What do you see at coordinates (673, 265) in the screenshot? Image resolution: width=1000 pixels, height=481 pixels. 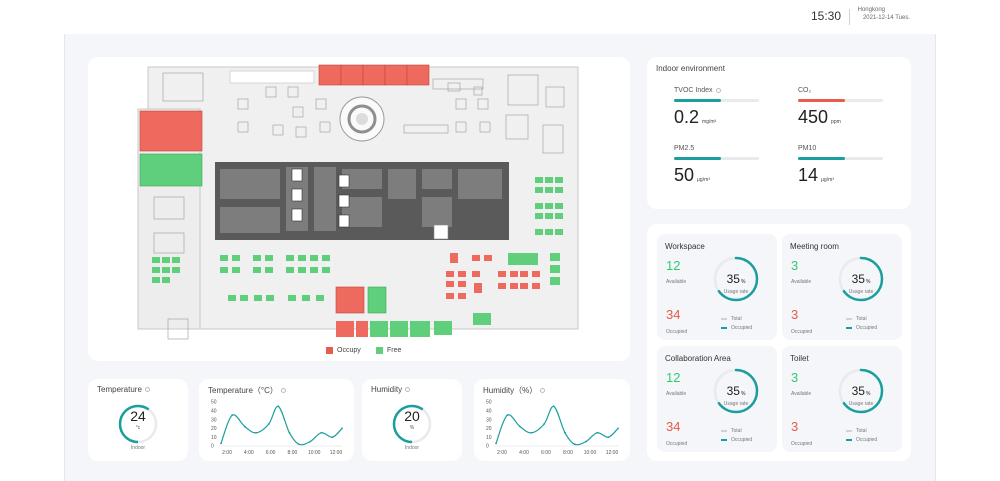 I see `occ-workspace-available-count: 12` at bounding box center [673, 265].